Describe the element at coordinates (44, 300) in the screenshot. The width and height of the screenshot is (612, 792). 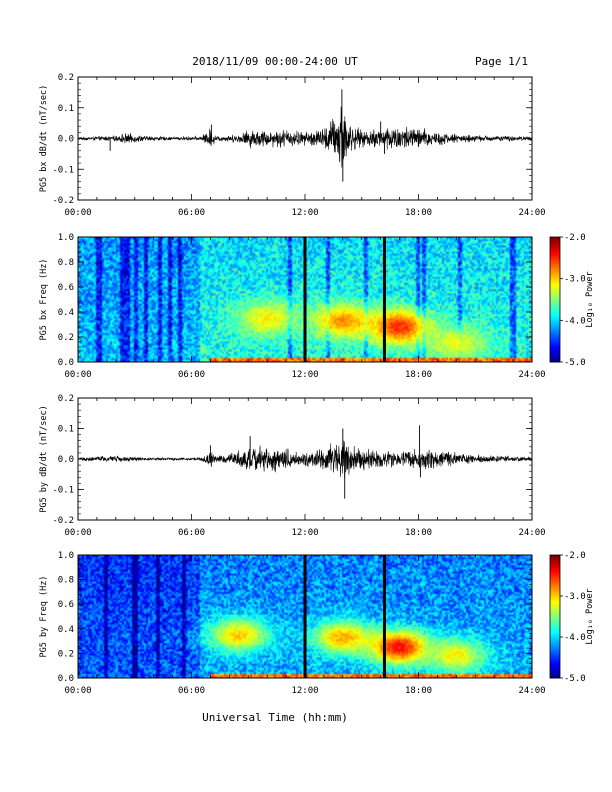
I see `y-axis-label: PG5 bx Freq (Hz)` at that location.